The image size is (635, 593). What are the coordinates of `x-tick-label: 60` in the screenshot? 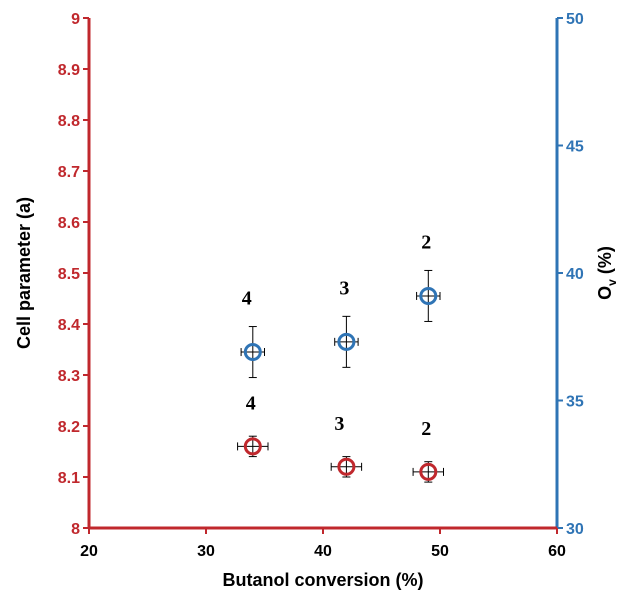 It's located at (557, 551).